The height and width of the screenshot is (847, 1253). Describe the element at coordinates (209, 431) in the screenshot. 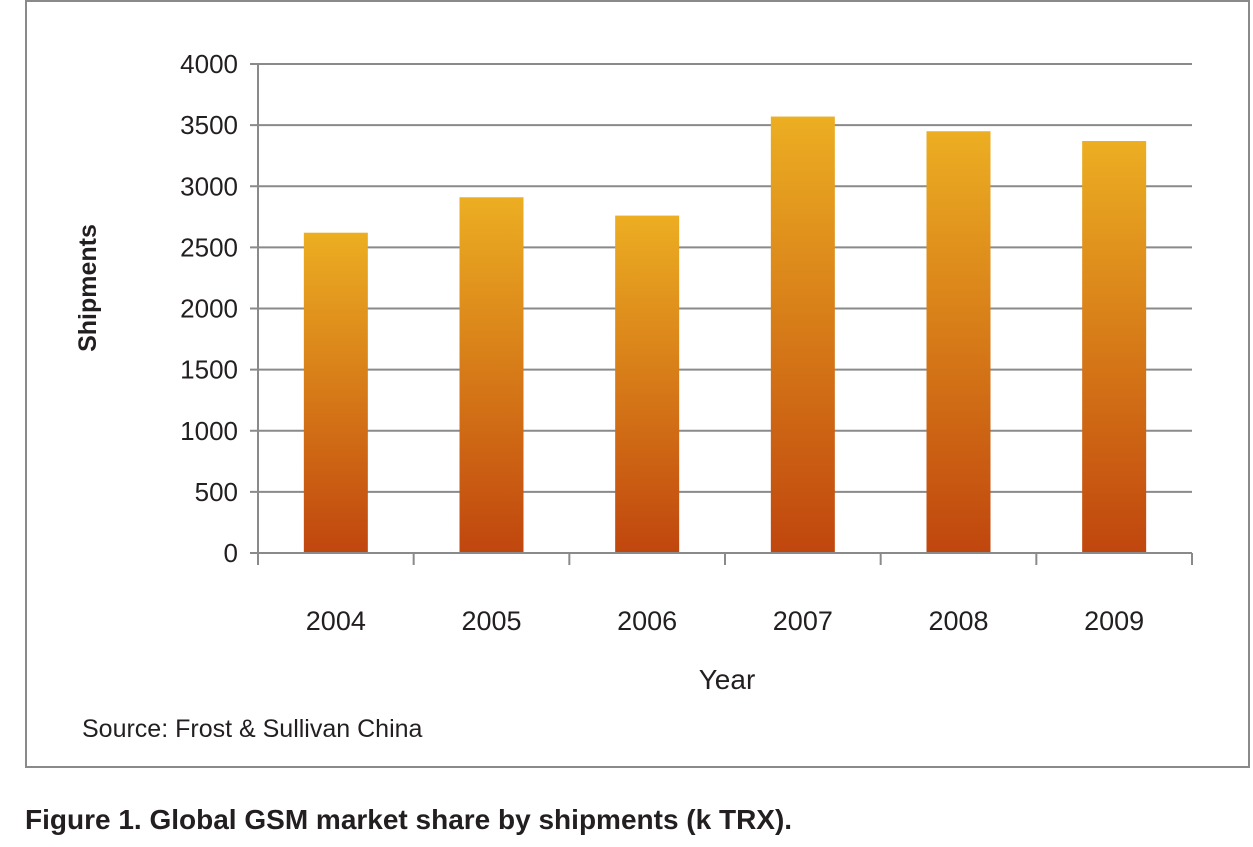

I see `y-tick-label: 1000` at that location.